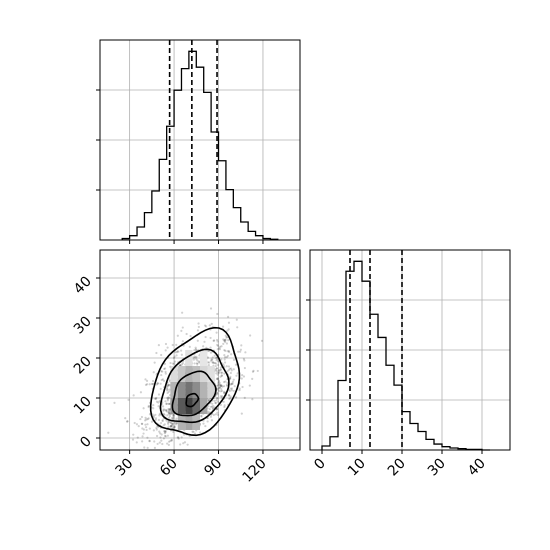 Image resolution: width=550 pixels, height=550 pixels. Describe the element at coordinates (255, 471) in the screenshot. I see `x-tick-label: 120` at that location.